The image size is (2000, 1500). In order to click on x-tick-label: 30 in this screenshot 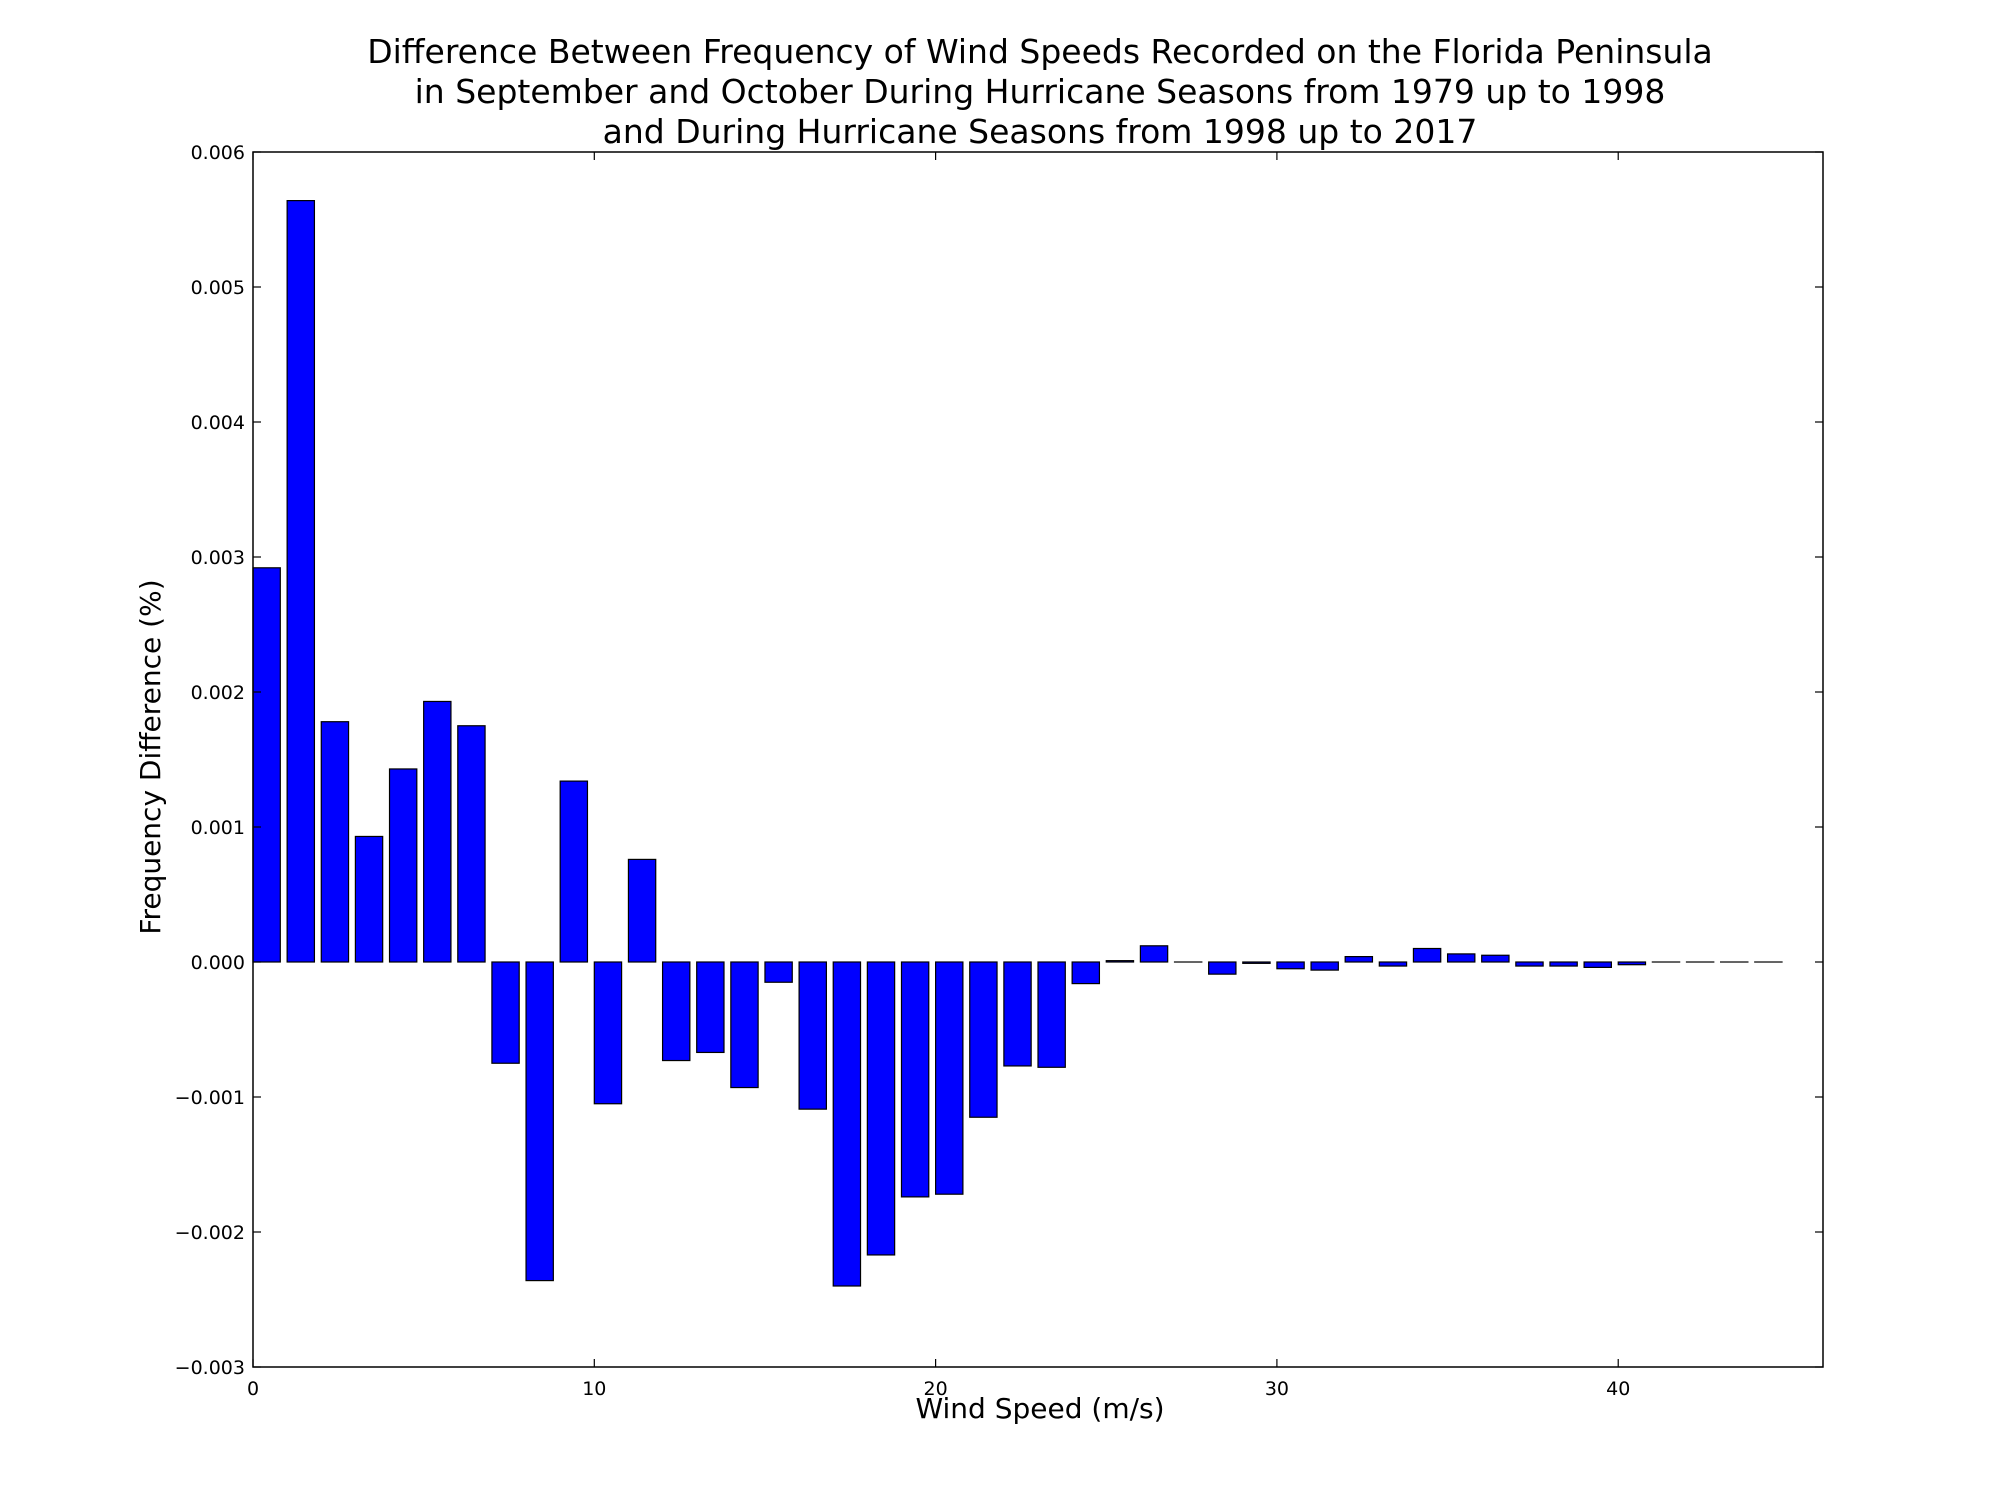, I will do `click(1277, 1389)`.